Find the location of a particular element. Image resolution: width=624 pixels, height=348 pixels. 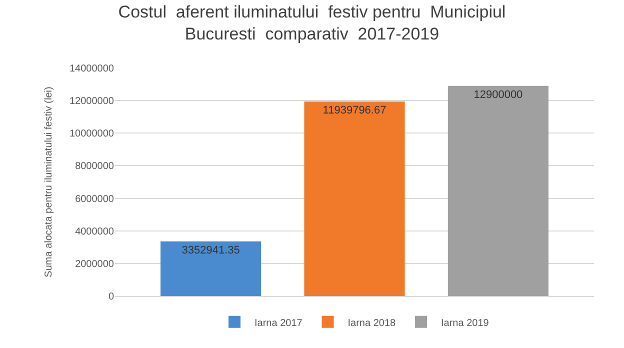

chart-title: Costul aferent iluminatului festiv pentru Municipiul Bucuresti comparativ 2017-2019 is located at coordinates (312, 23).